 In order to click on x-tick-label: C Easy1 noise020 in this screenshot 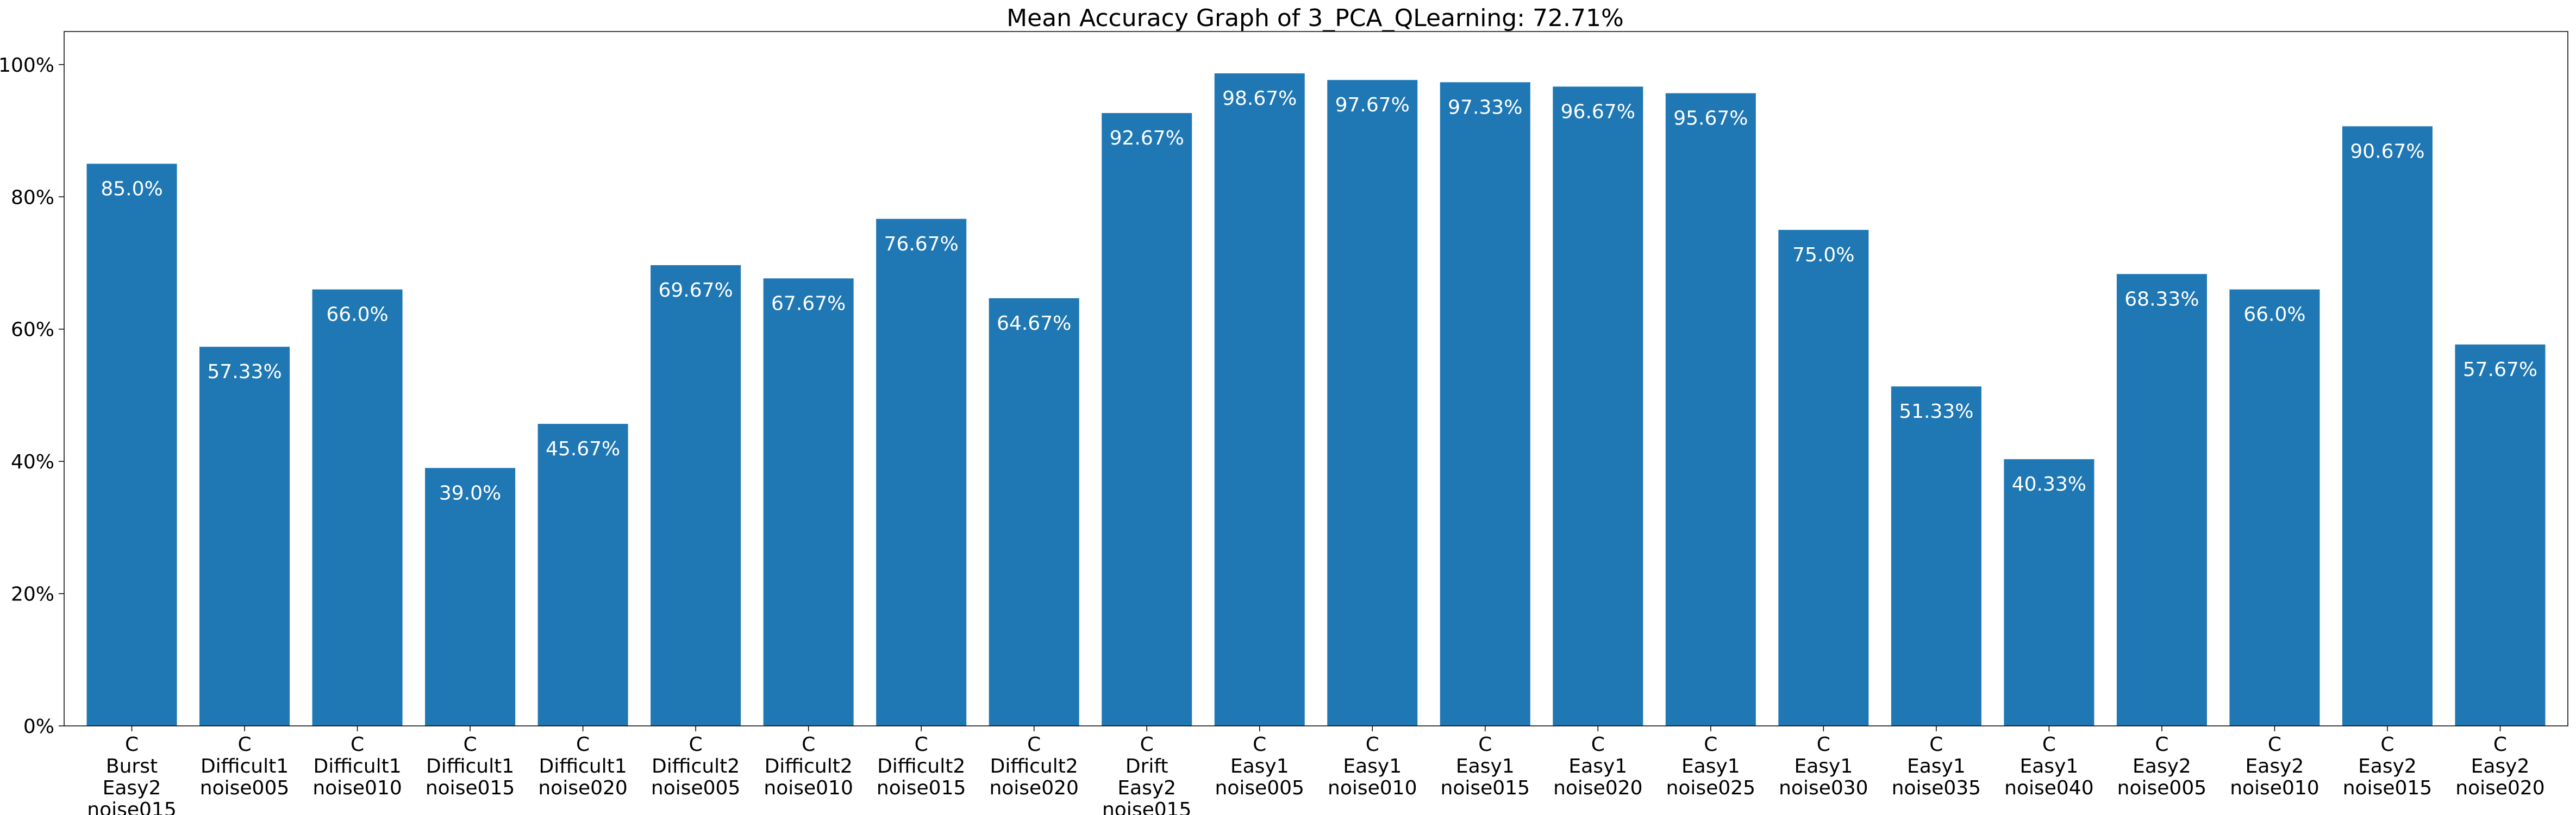, I will do `click(1597, 767)`.